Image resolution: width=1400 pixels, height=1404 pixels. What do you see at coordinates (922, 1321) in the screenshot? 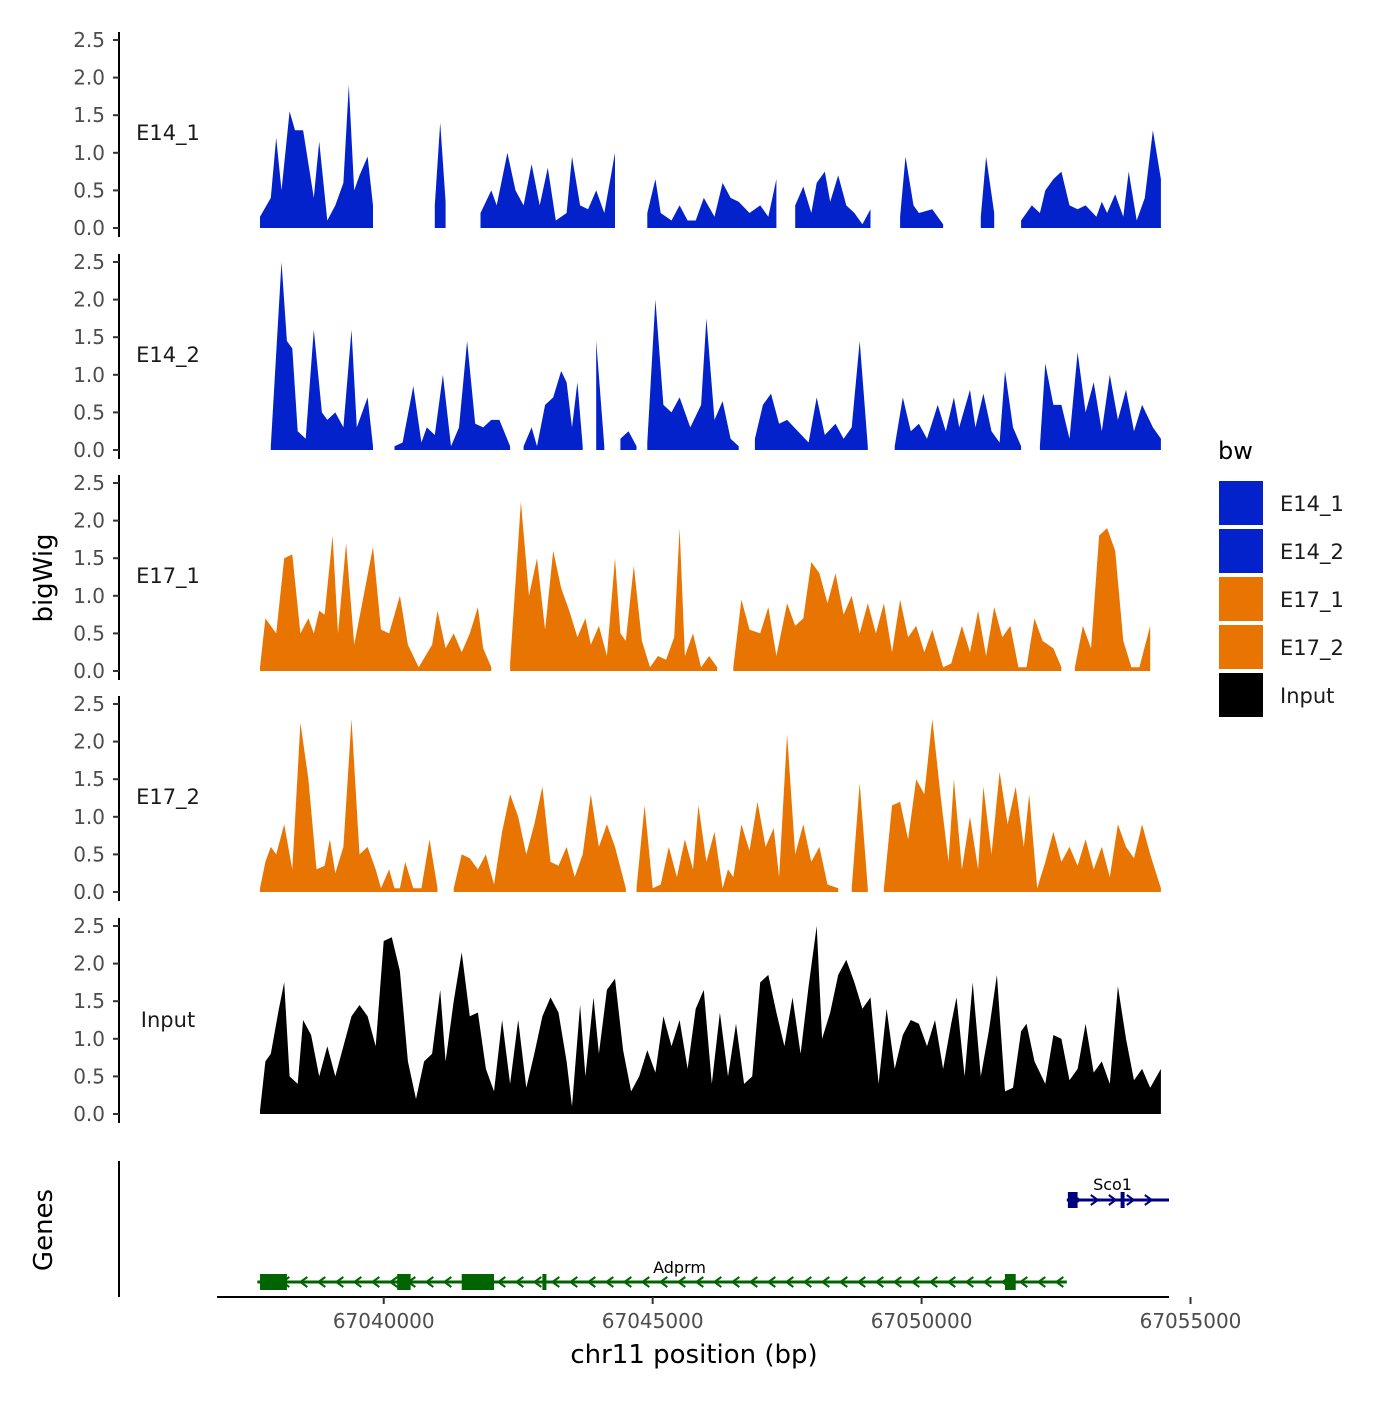
I see `x-tick-label: 67050000` at bounding box center [922, 1321].